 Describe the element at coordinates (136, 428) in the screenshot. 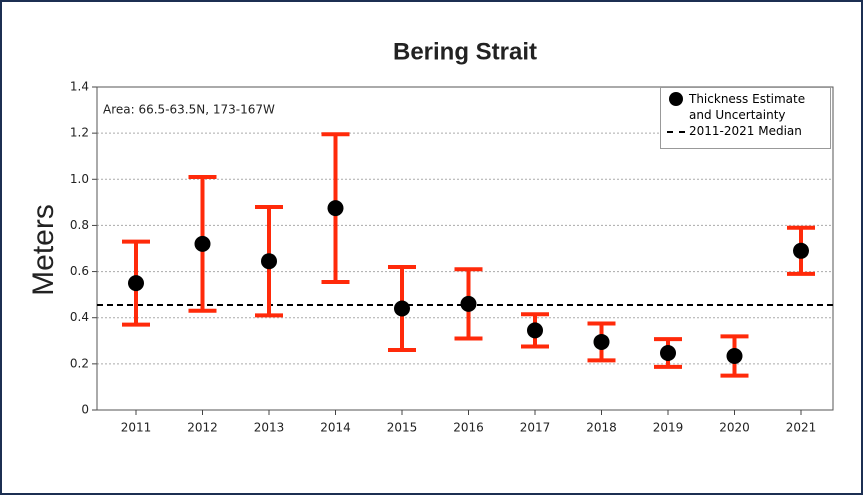

I see `x-tick-label: 2011` at that location.